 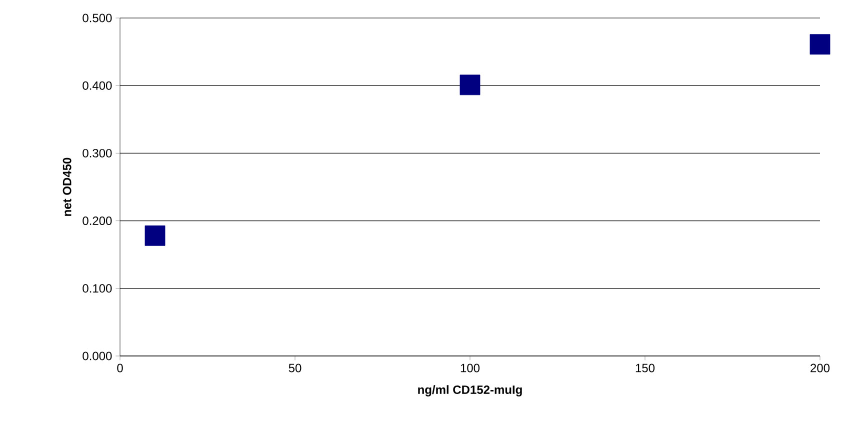 What do you see at coordinates (97, 288) in the screenshot?
I see `y-tick-label: 0.100` at bounding box center [97, 288].